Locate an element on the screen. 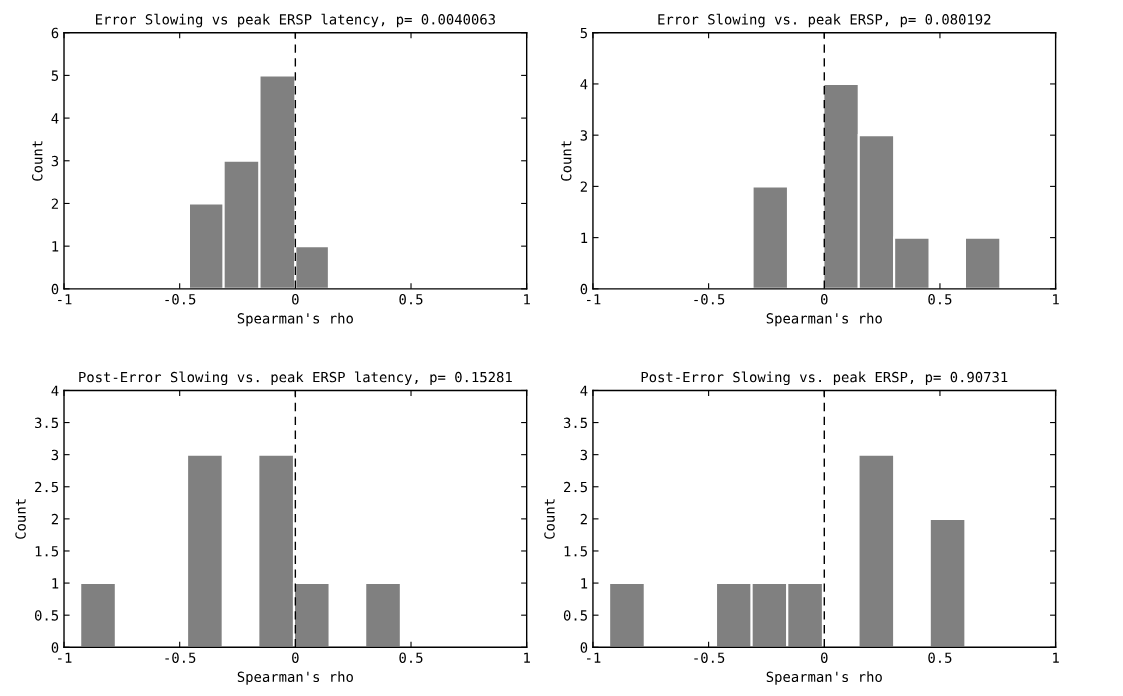 The image size is (1123, 696). chart-title: Post-Error Slowing vs. peak ERSP latency, p= 0.15281 is located at coordinates (295, 378).